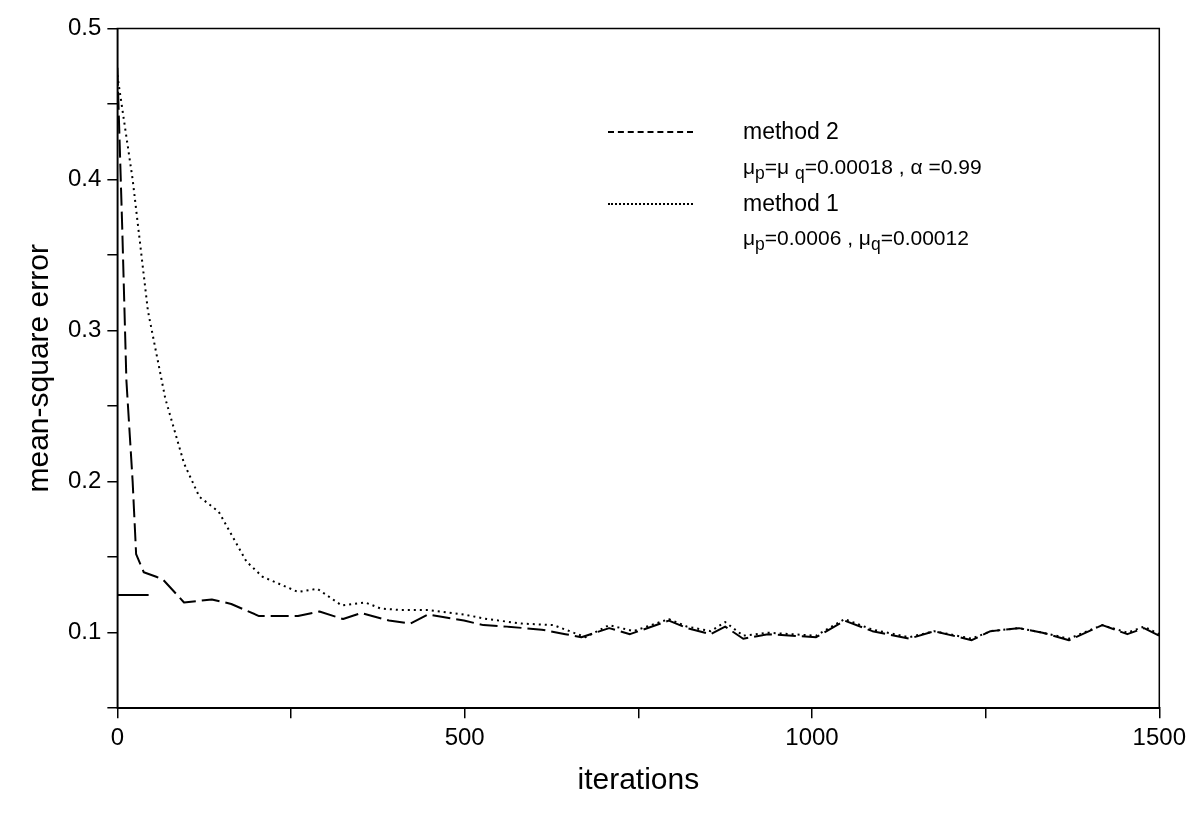 Image resolution: width=1200 pixels, height=817 pixels. Describe the element at coordinates (38, 368) in the screenshot. I see `y-axis-title: mean-square error` at that location.